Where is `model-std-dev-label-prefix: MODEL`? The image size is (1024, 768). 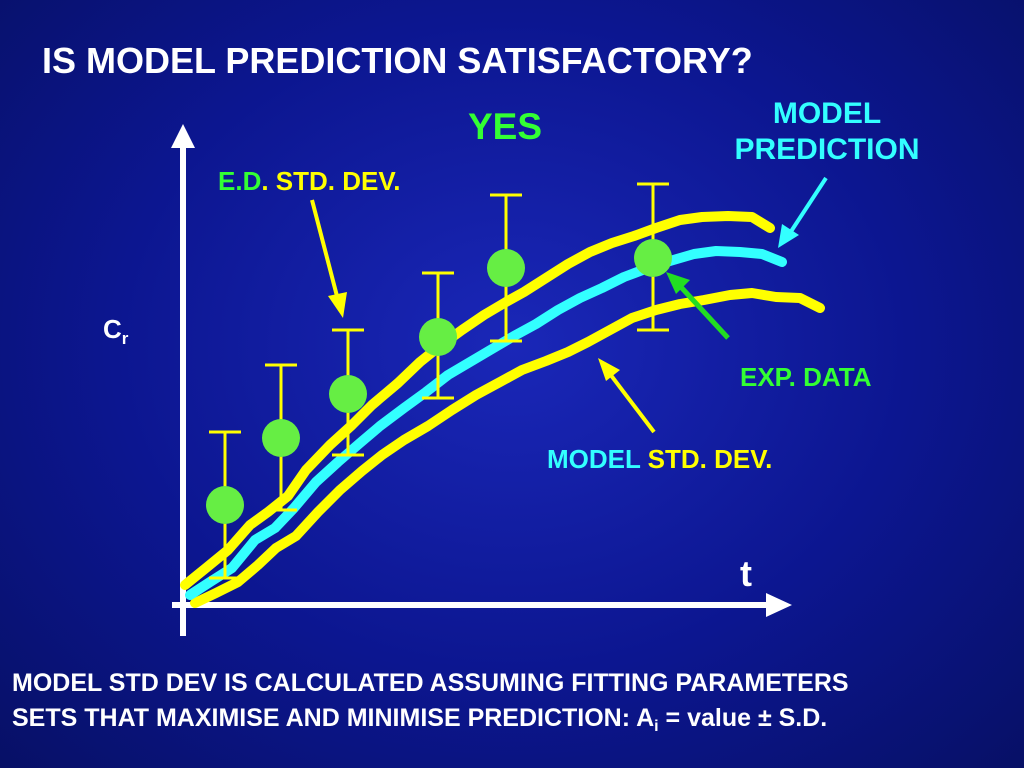
model-std-dev-label-prefix: MODEL is located at coordinates (594, 459).